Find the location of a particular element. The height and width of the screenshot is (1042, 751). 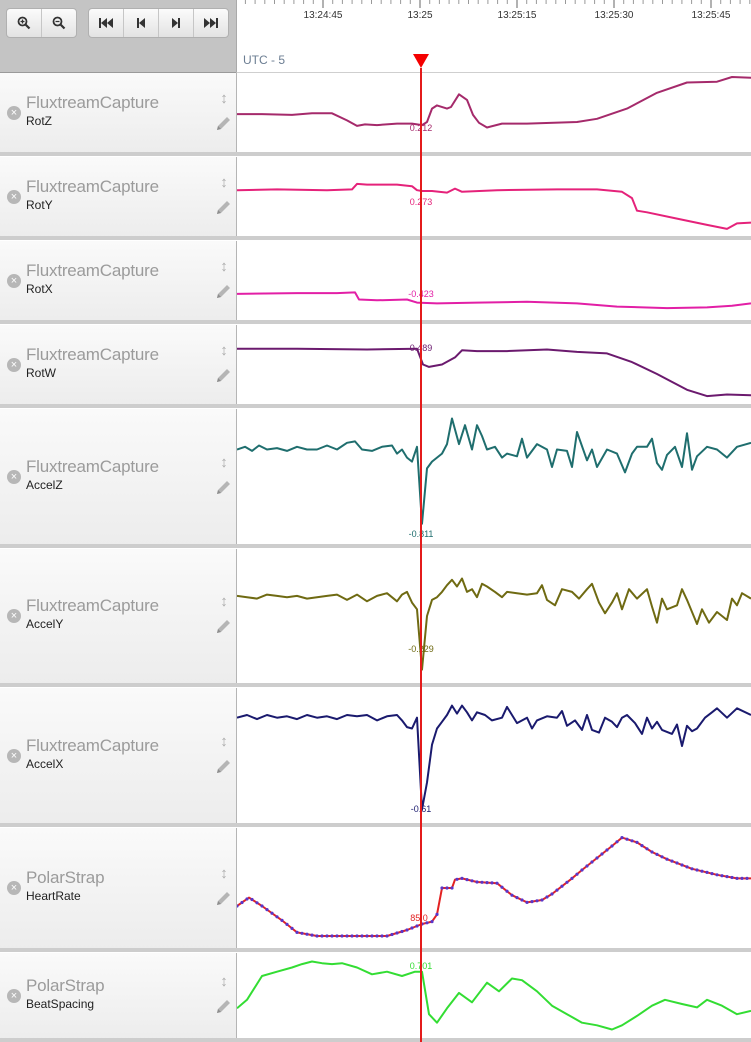

tick-label: 13:25:30 is located at coordinates (614, 15).